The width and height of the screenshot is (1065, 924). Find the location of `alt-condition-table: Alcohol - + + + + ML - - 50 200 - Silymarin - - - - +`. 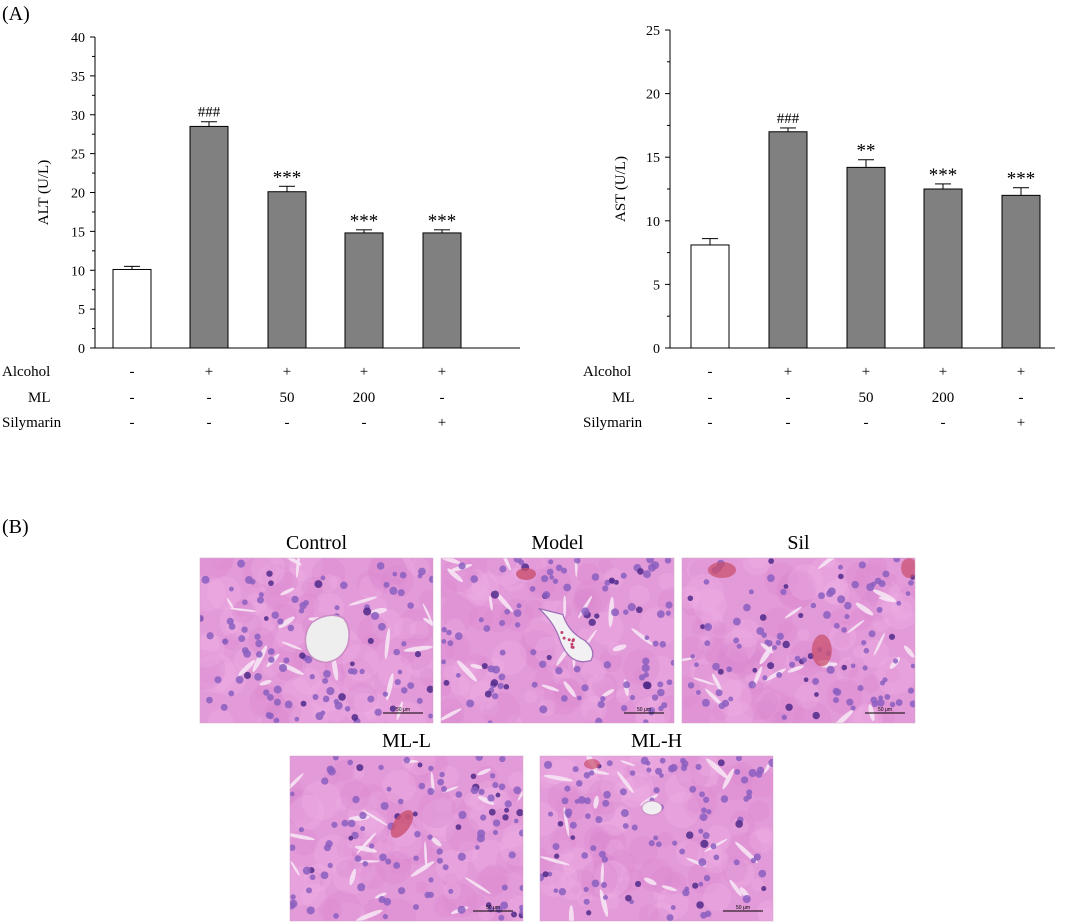

alt-condition-table: Alcohol - + + + + ML - - 50 200 - Silymarin - - - - + is located at coordinates (224, 397).